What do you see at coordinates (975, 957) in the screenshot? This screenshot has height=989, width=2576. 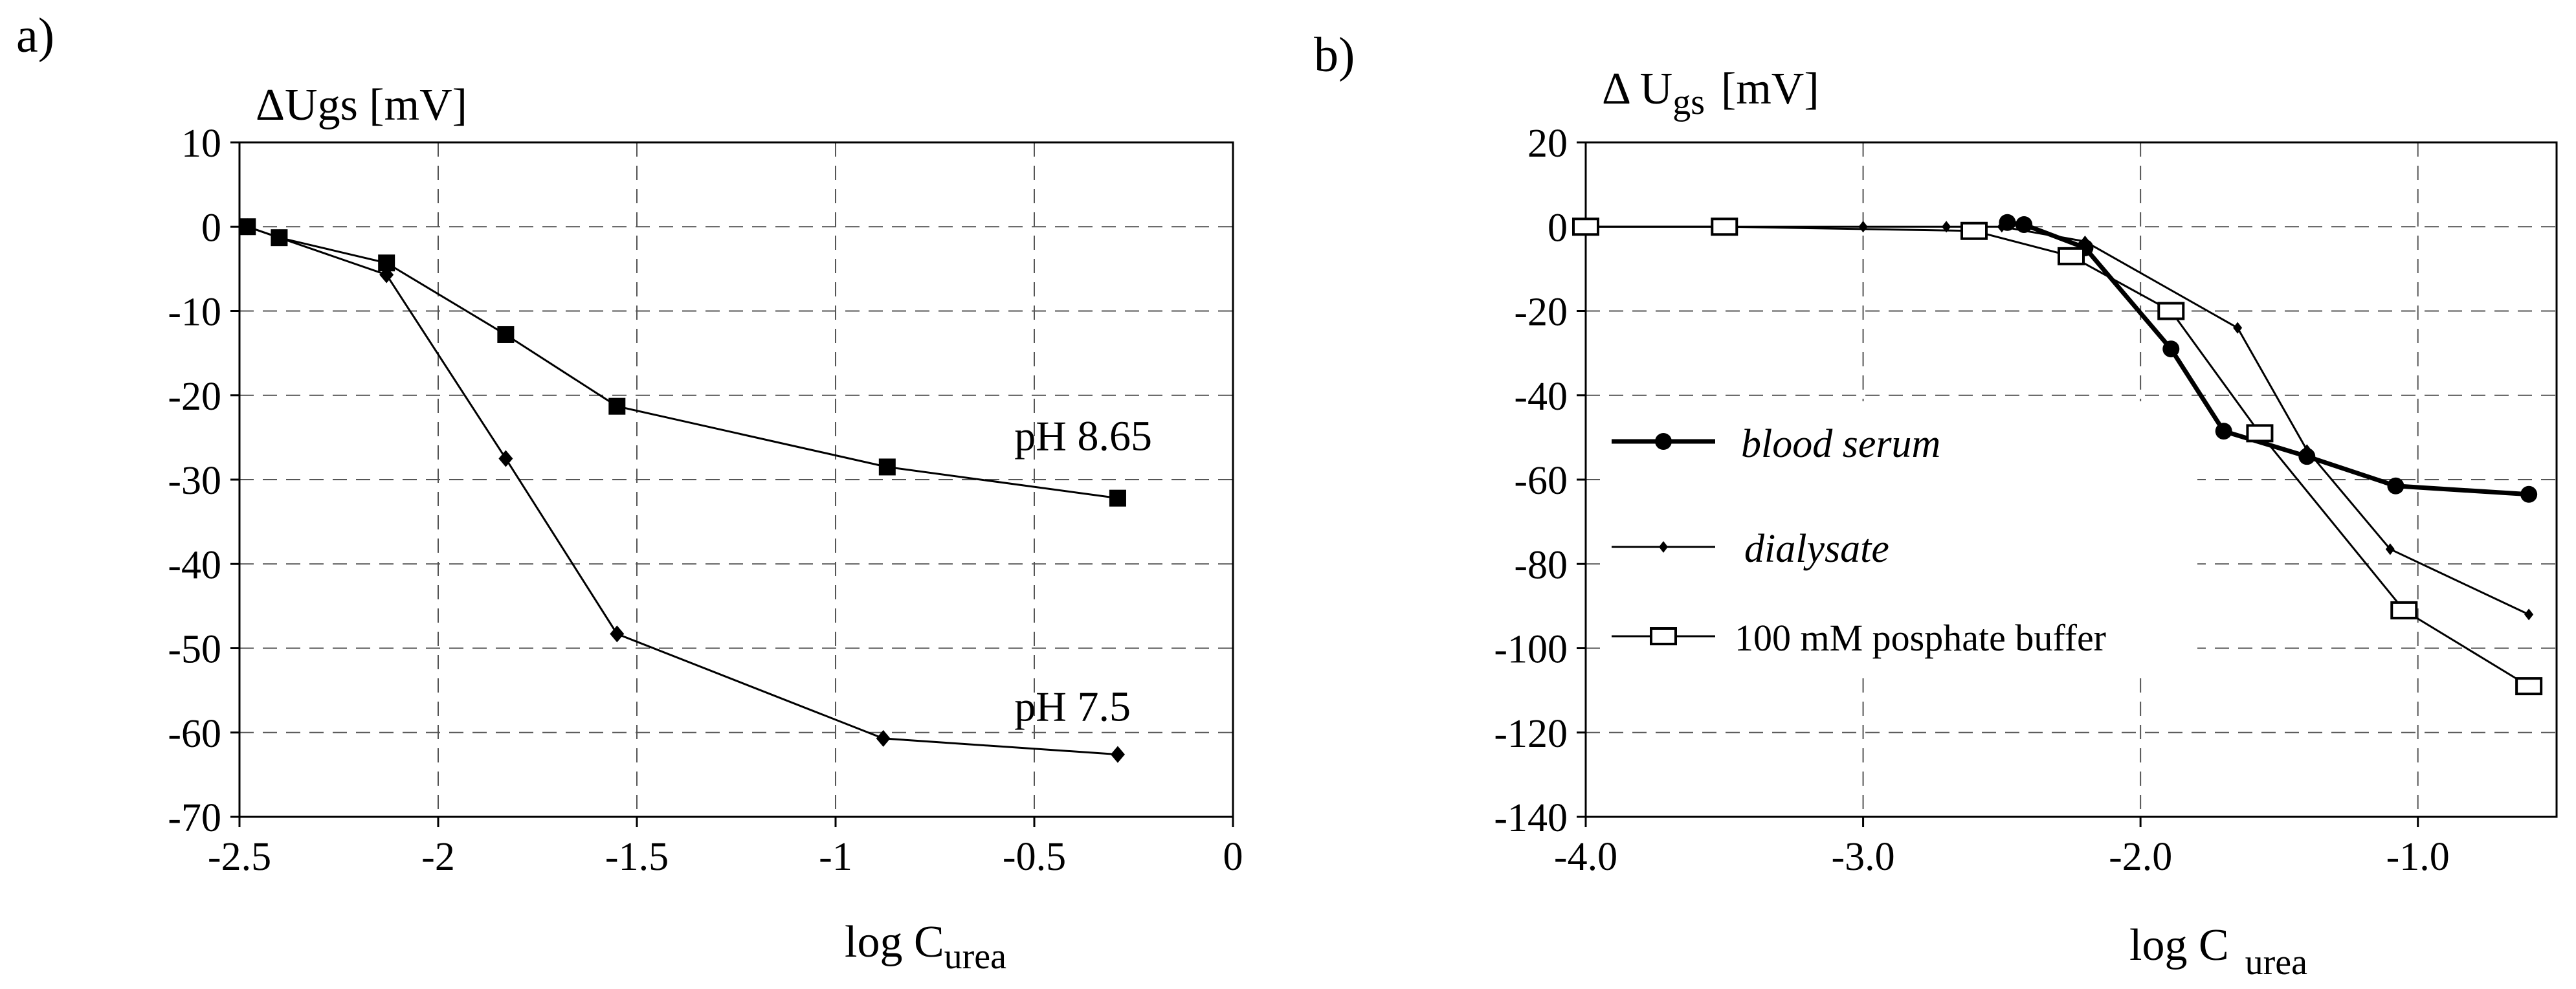 I see `panel-a-x-axis-label-sub: urea` at bounding box center [975, 957].